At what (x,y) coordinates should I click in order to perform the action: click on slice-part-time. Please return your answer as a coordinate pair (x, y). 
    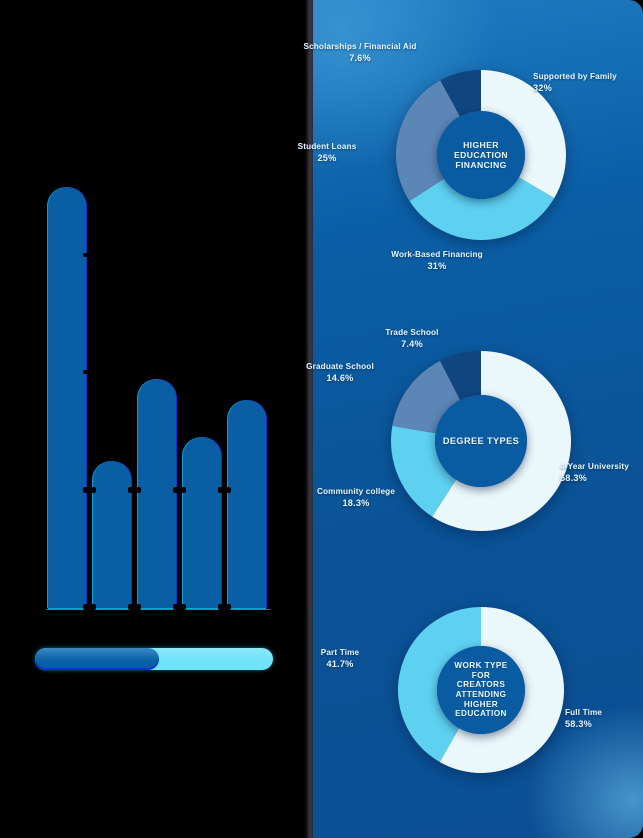
    Looking at the image, I should click on (439, 684).